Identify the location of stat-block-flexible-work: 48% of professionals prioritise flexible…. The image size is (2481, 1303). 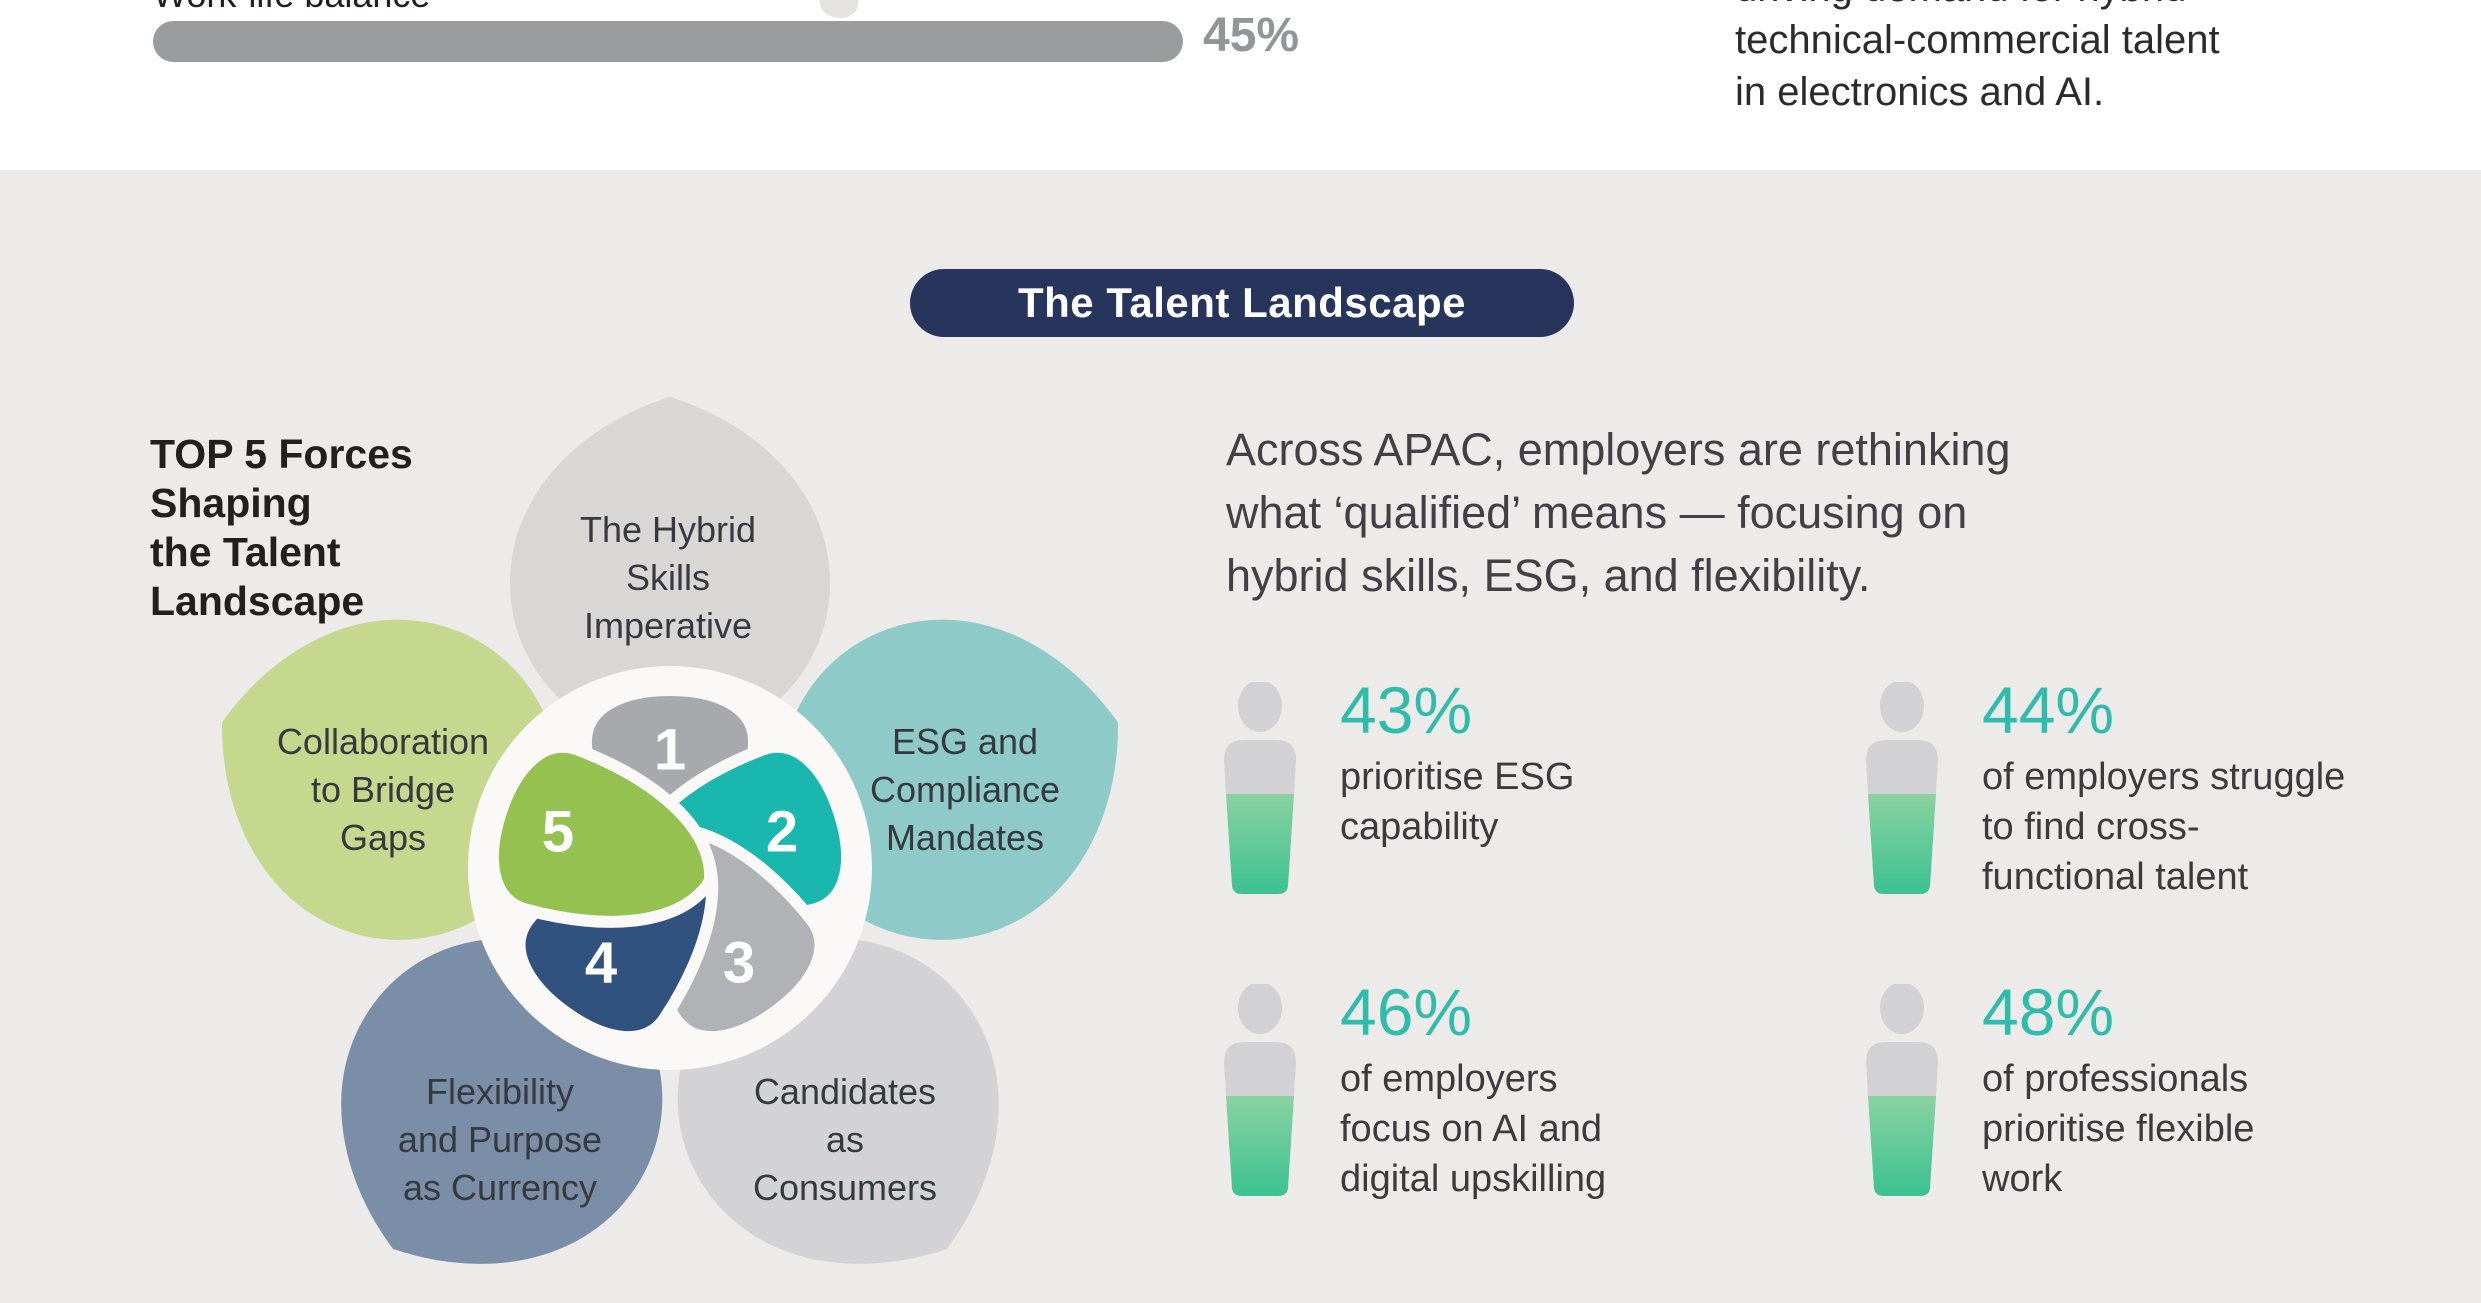
(2053, 1090).